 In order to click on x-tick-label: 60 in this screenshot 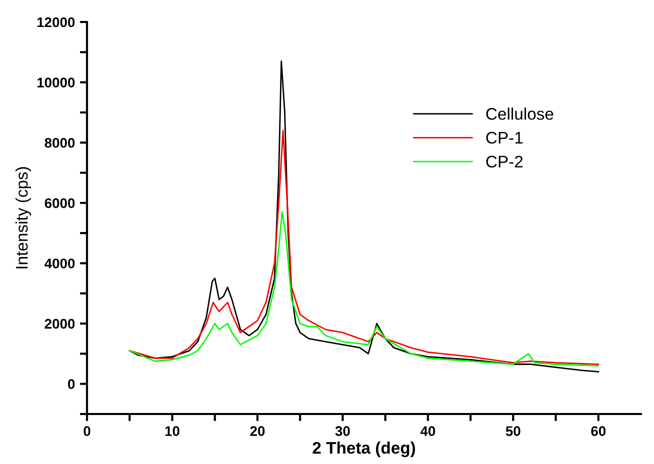, I will do `click(598, 431)`.